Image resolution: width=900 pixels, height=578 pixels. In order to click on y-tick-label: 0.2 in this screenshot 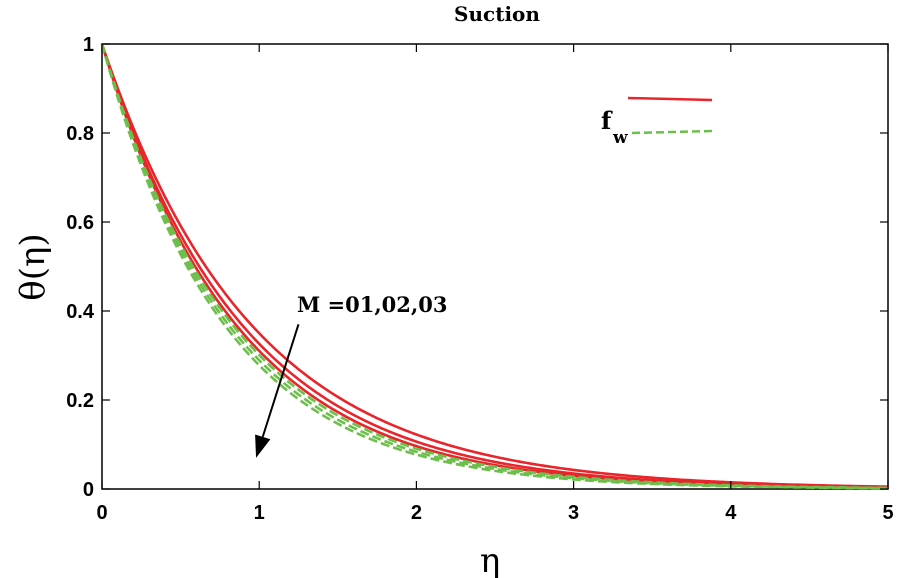, I will do `click(80, 401)`.